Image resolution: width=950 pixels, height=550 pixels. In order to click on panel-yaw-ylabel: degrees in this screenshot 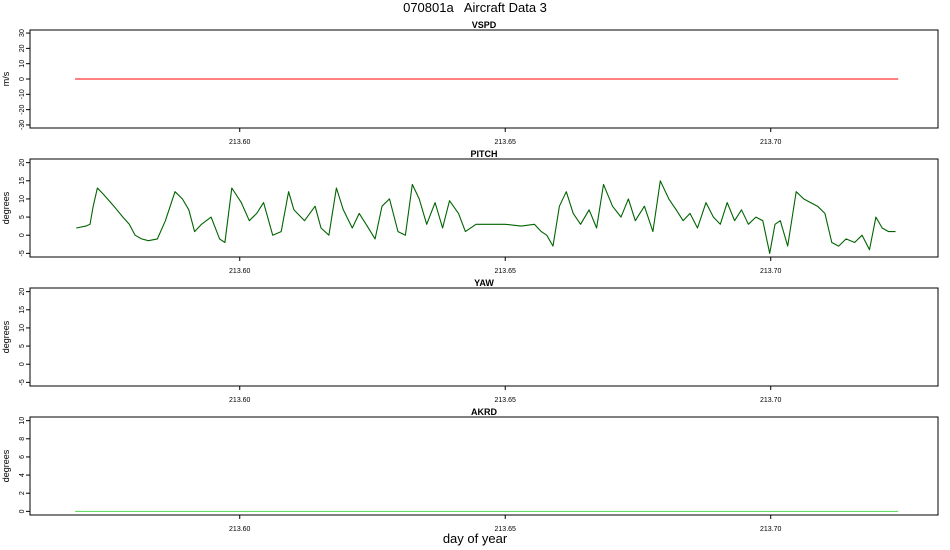, I will do `click(6, 336)`.